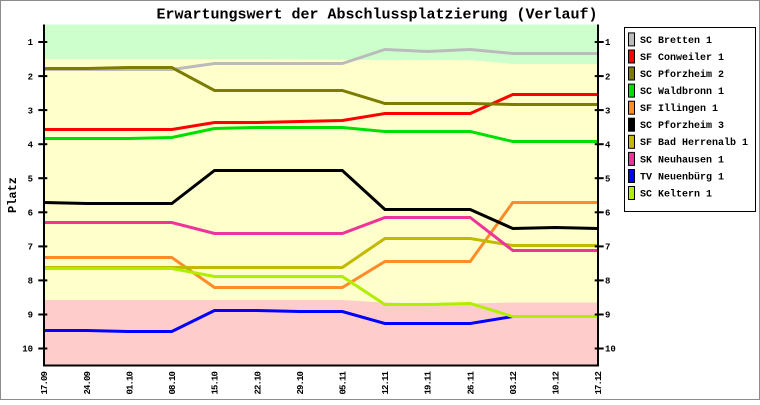  What do you see at coordinates (676, 194) in the screenshot?
I see `svg-text: SC Keltern 1` at bounding box center [676, 194].